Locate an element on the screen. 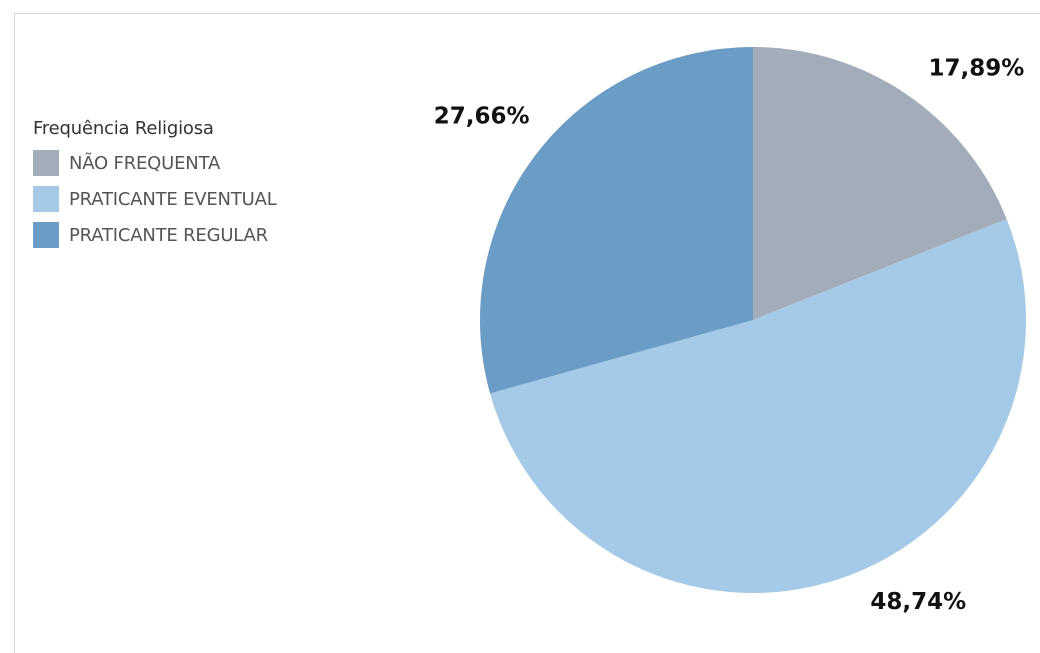  legend-label: NÃO FREQUENTA is located at coordinates (145, 163).